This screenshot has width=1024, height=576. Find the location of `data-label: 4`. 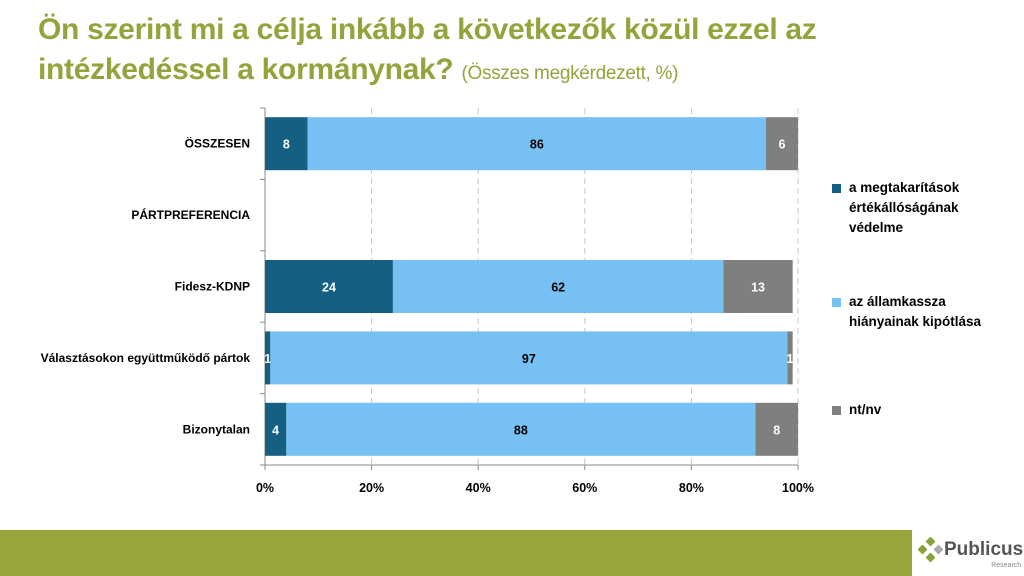

data-label: 4 is located at coordinates (275, 430).